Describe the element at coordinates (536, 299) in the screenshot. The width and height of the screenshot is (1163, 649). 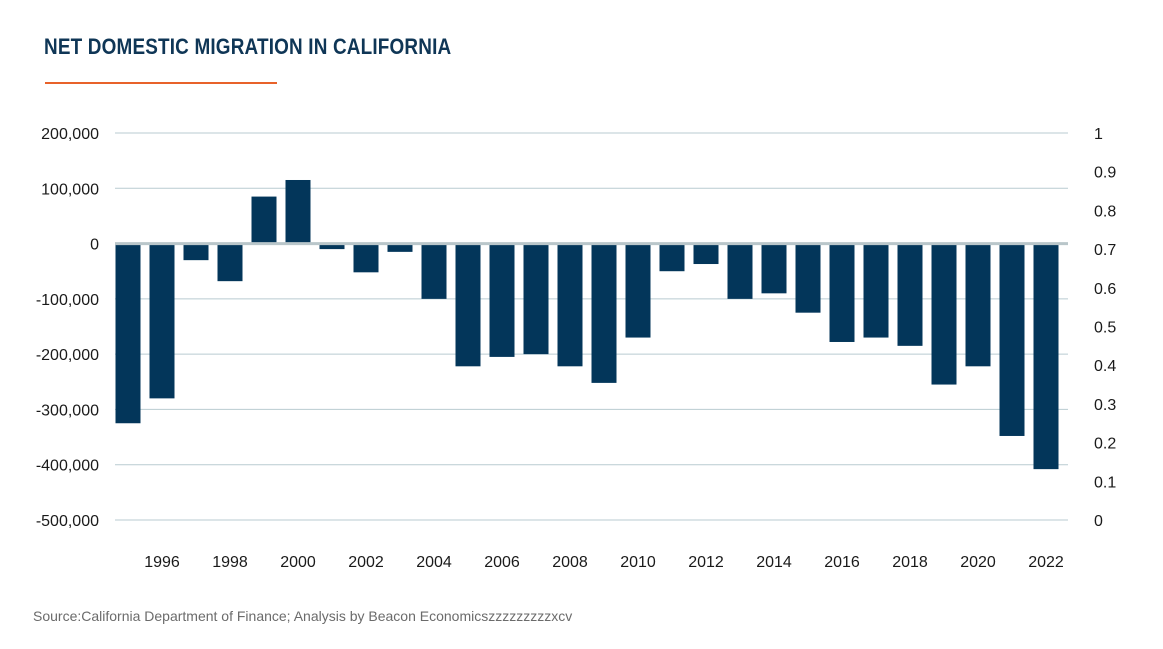
I see `bar-2007` at that location.